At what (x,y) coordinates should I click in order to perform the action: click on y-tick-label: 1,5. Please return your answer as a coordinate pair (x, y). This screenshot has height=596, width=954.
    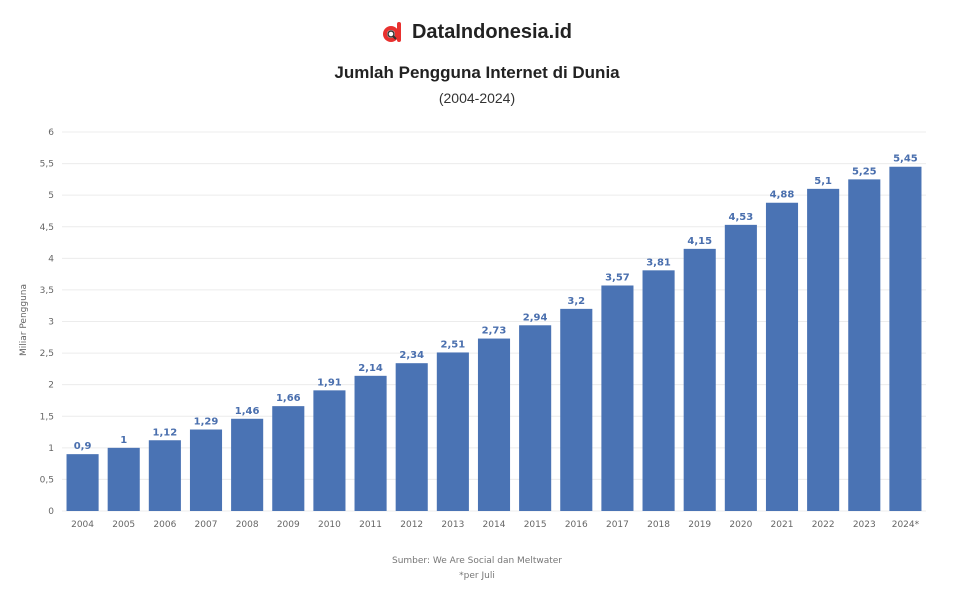
    Looking at the image, I should click on (47, 417).